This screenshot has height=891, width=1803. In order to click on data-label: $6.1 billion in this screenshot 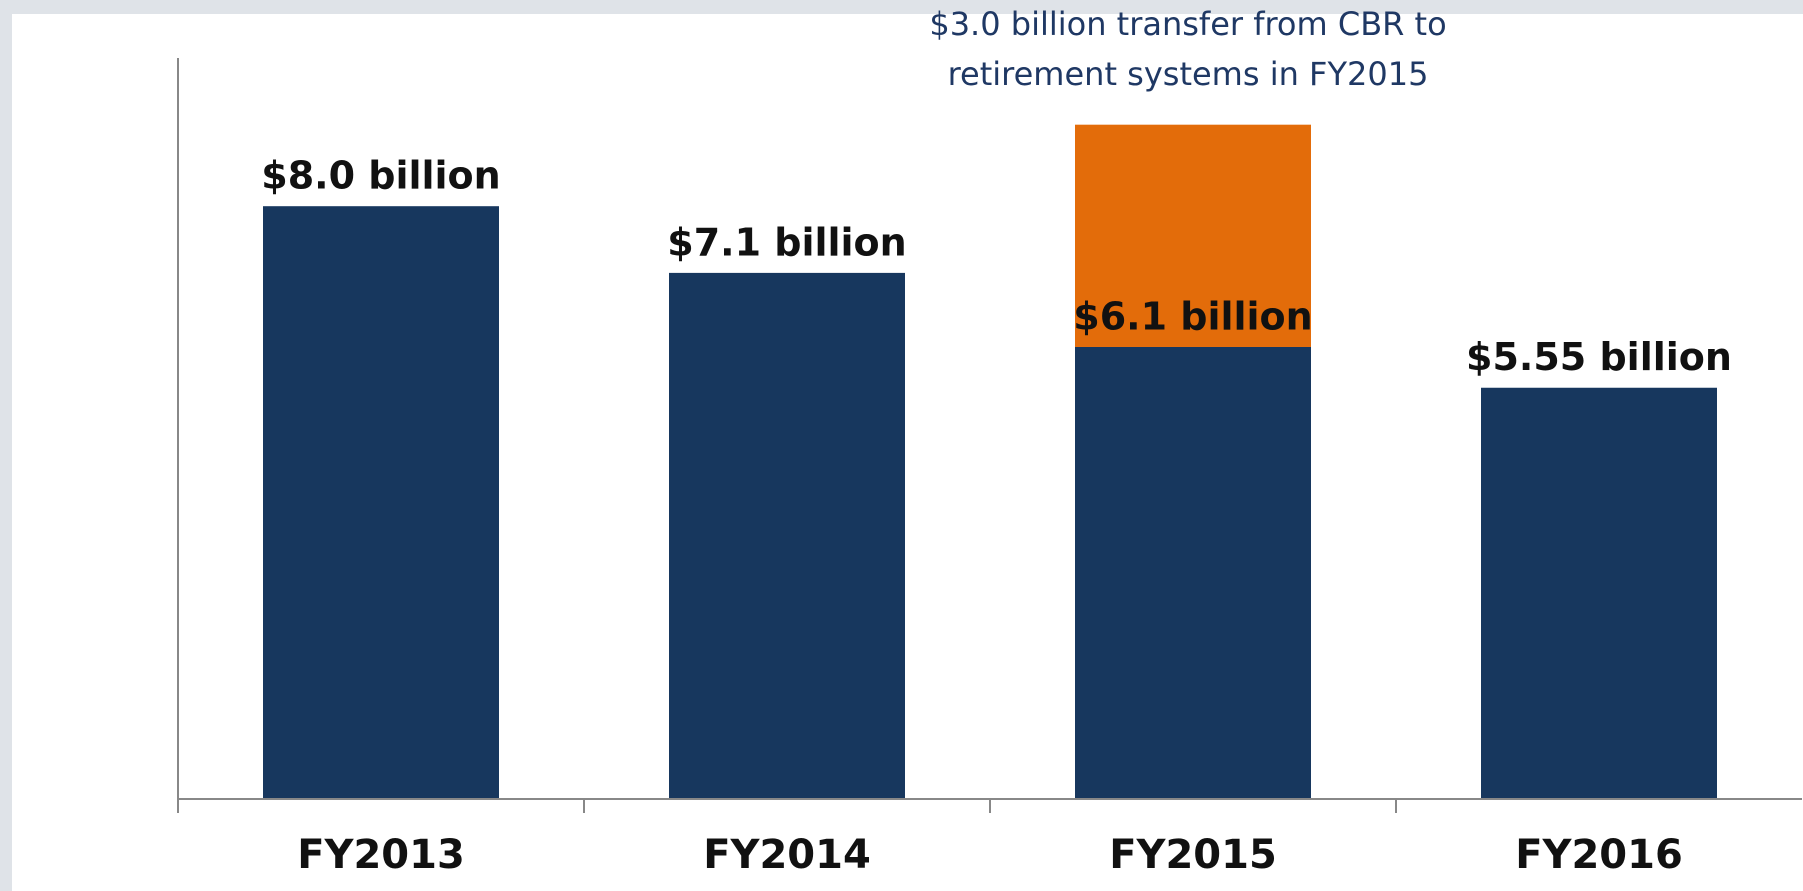, I will do `click(1192, 316)`.